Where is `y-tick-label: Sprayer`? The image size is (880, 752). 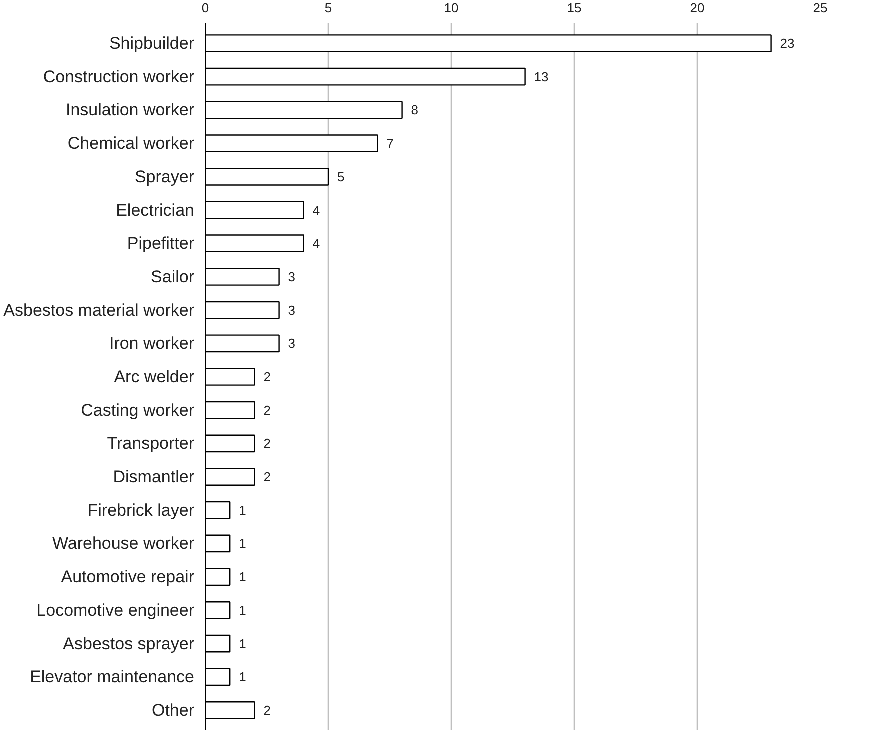
y-tick-label: Sprayer is located at coordinates (164, 176).